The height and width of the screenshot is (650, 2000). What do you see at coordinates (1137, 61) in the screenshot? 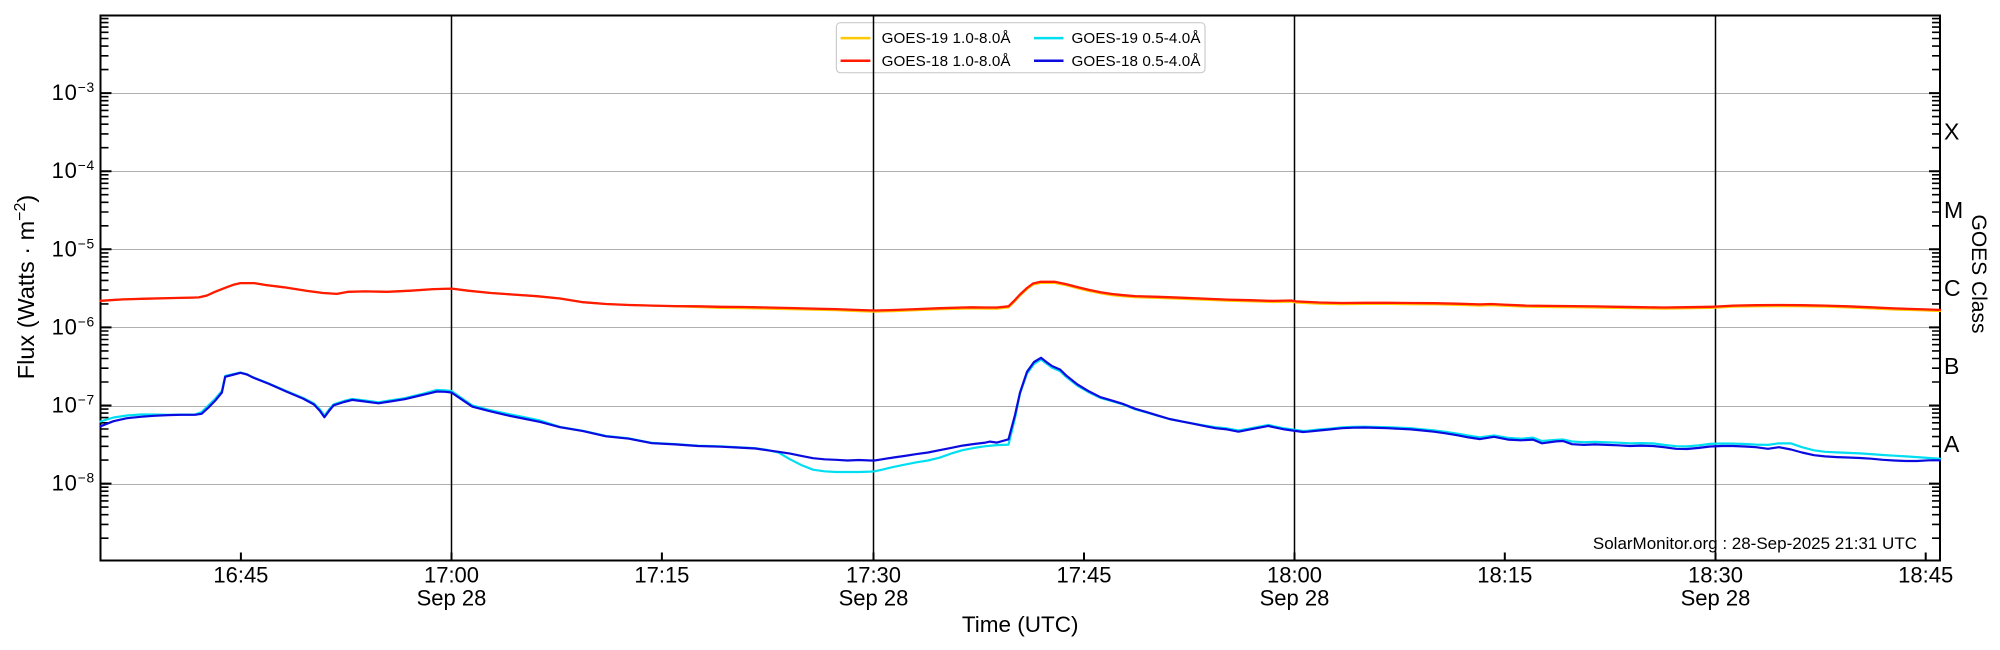
I see `svg-text: GOES-18 0.5-4.0Å` at bounding box center [1137, 61].